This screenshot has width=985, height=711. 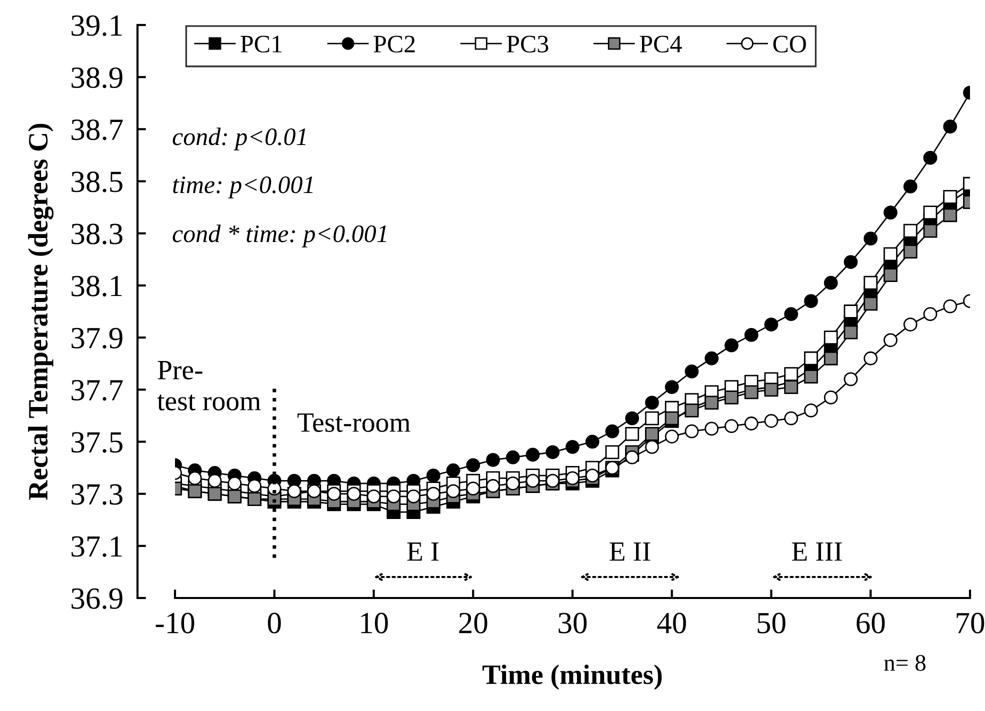 I want to click on y-tick-label: 37.5, so click(x=97, y=442).